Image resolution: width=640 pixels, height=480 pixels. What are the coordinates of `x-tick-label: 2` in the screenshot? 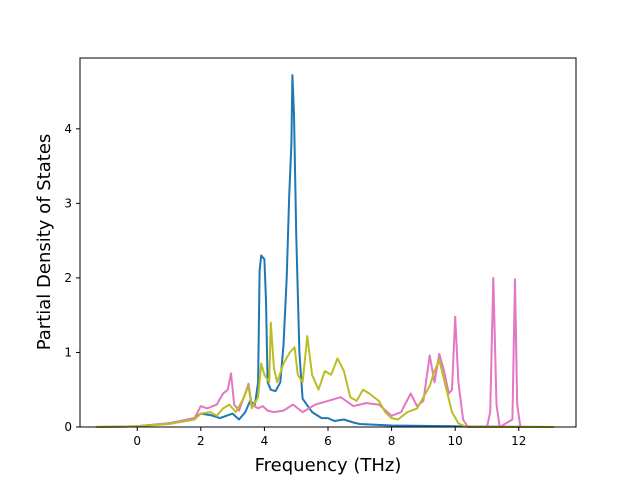 It's located at (201, 441).